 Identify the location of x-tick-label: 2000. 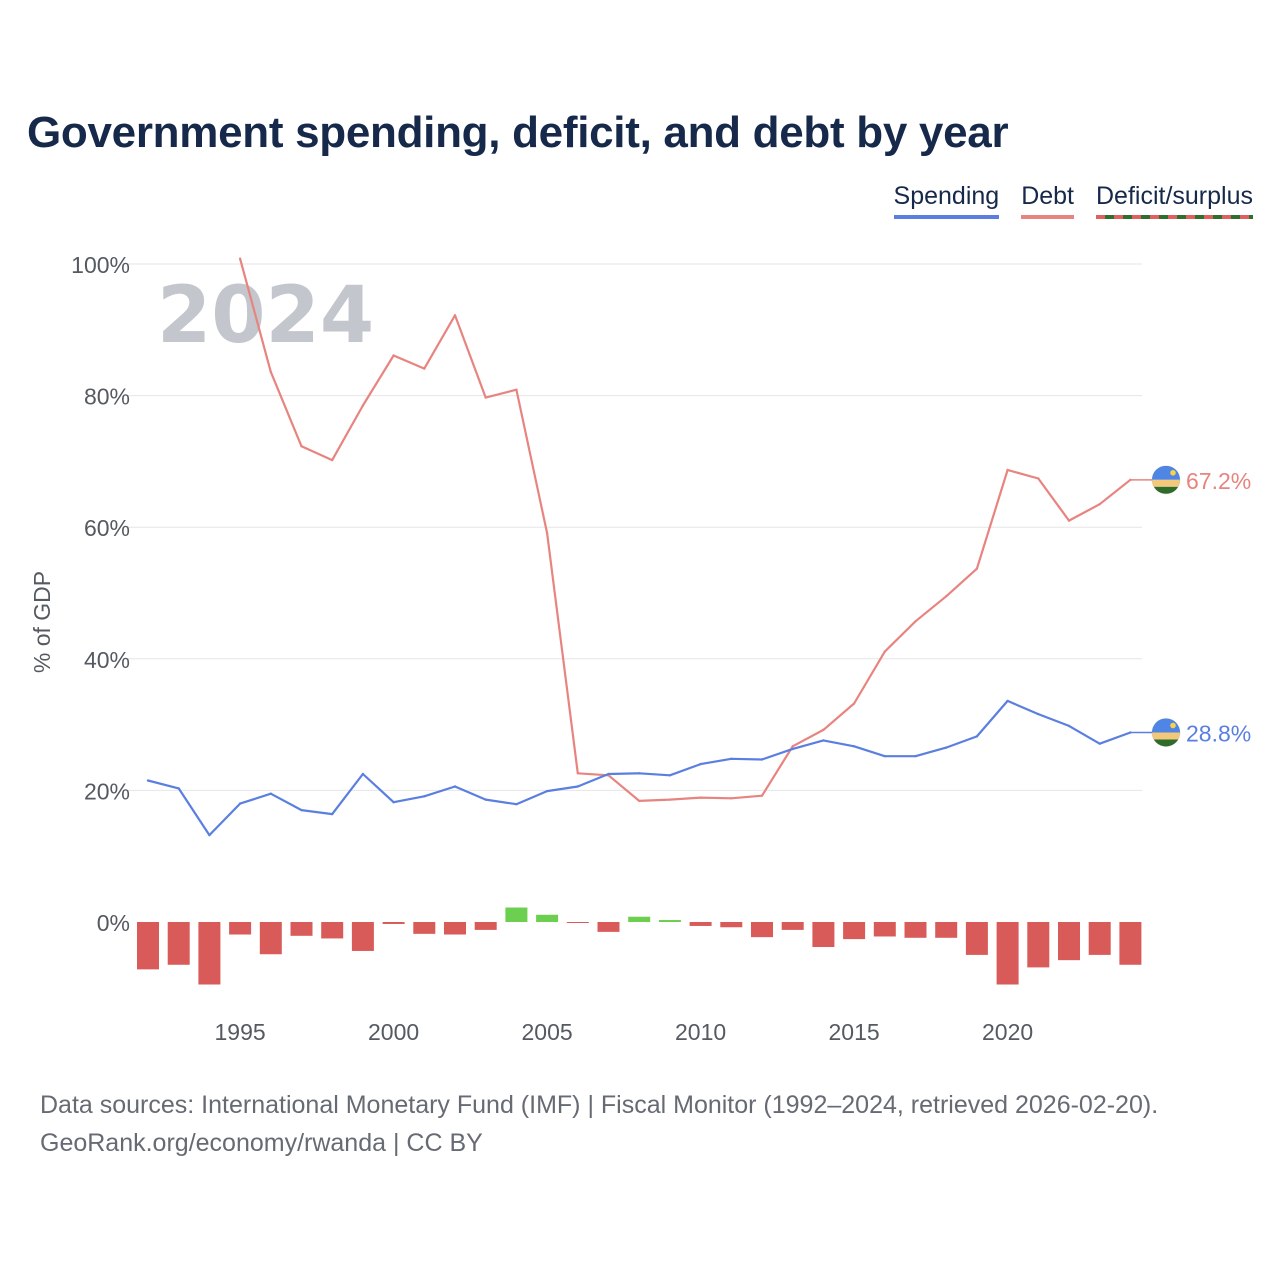
(393, 1032).